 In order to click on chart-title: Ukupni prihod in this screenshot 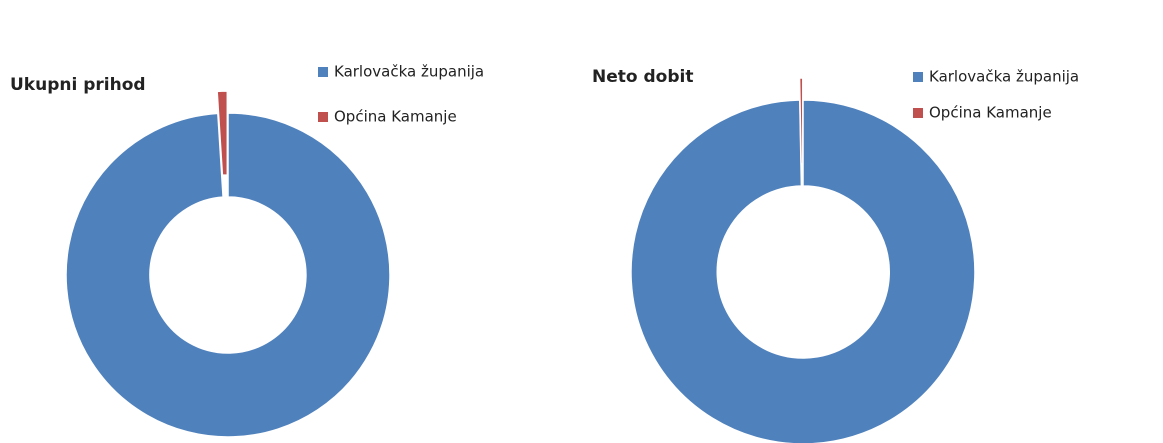, I will do `click(78, 85)`.